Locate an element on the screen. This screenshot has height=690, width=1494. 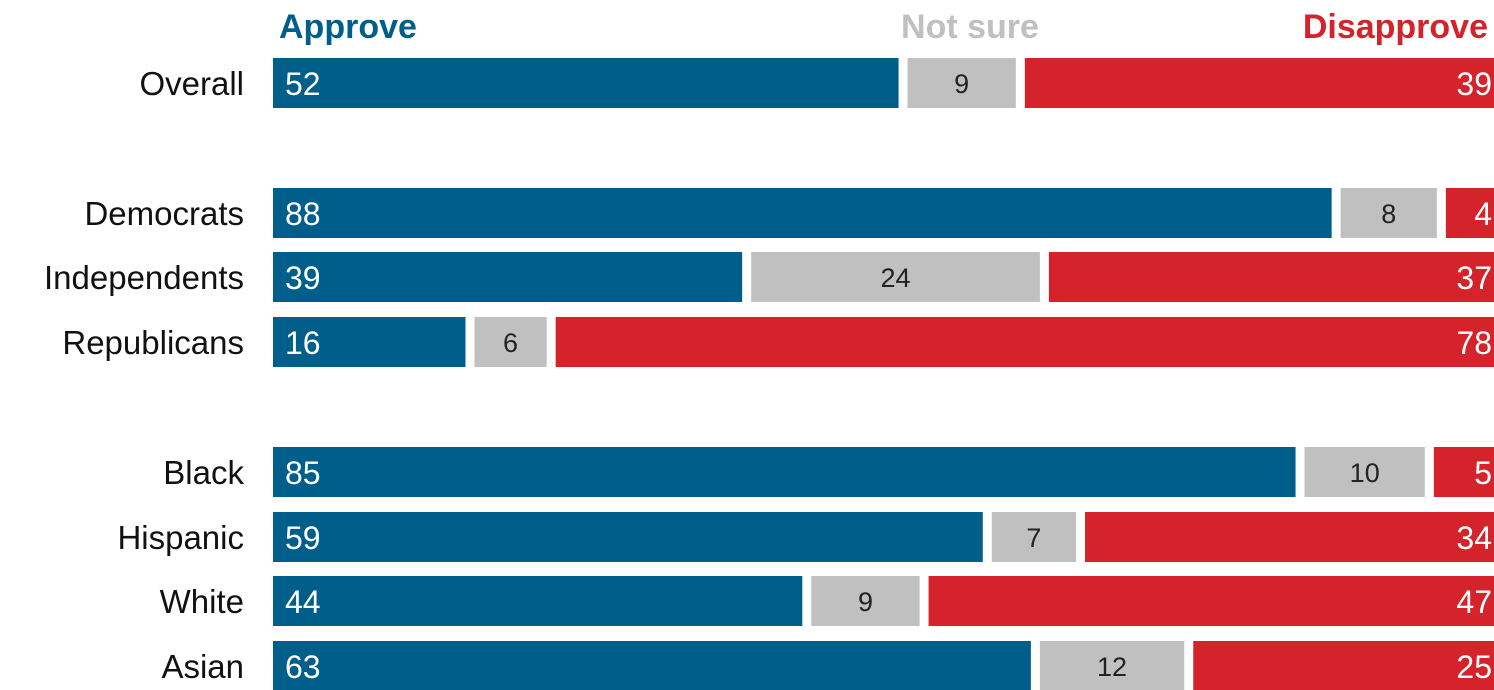
bar-not-sure-democrats is located at coordinates (1388, 213).